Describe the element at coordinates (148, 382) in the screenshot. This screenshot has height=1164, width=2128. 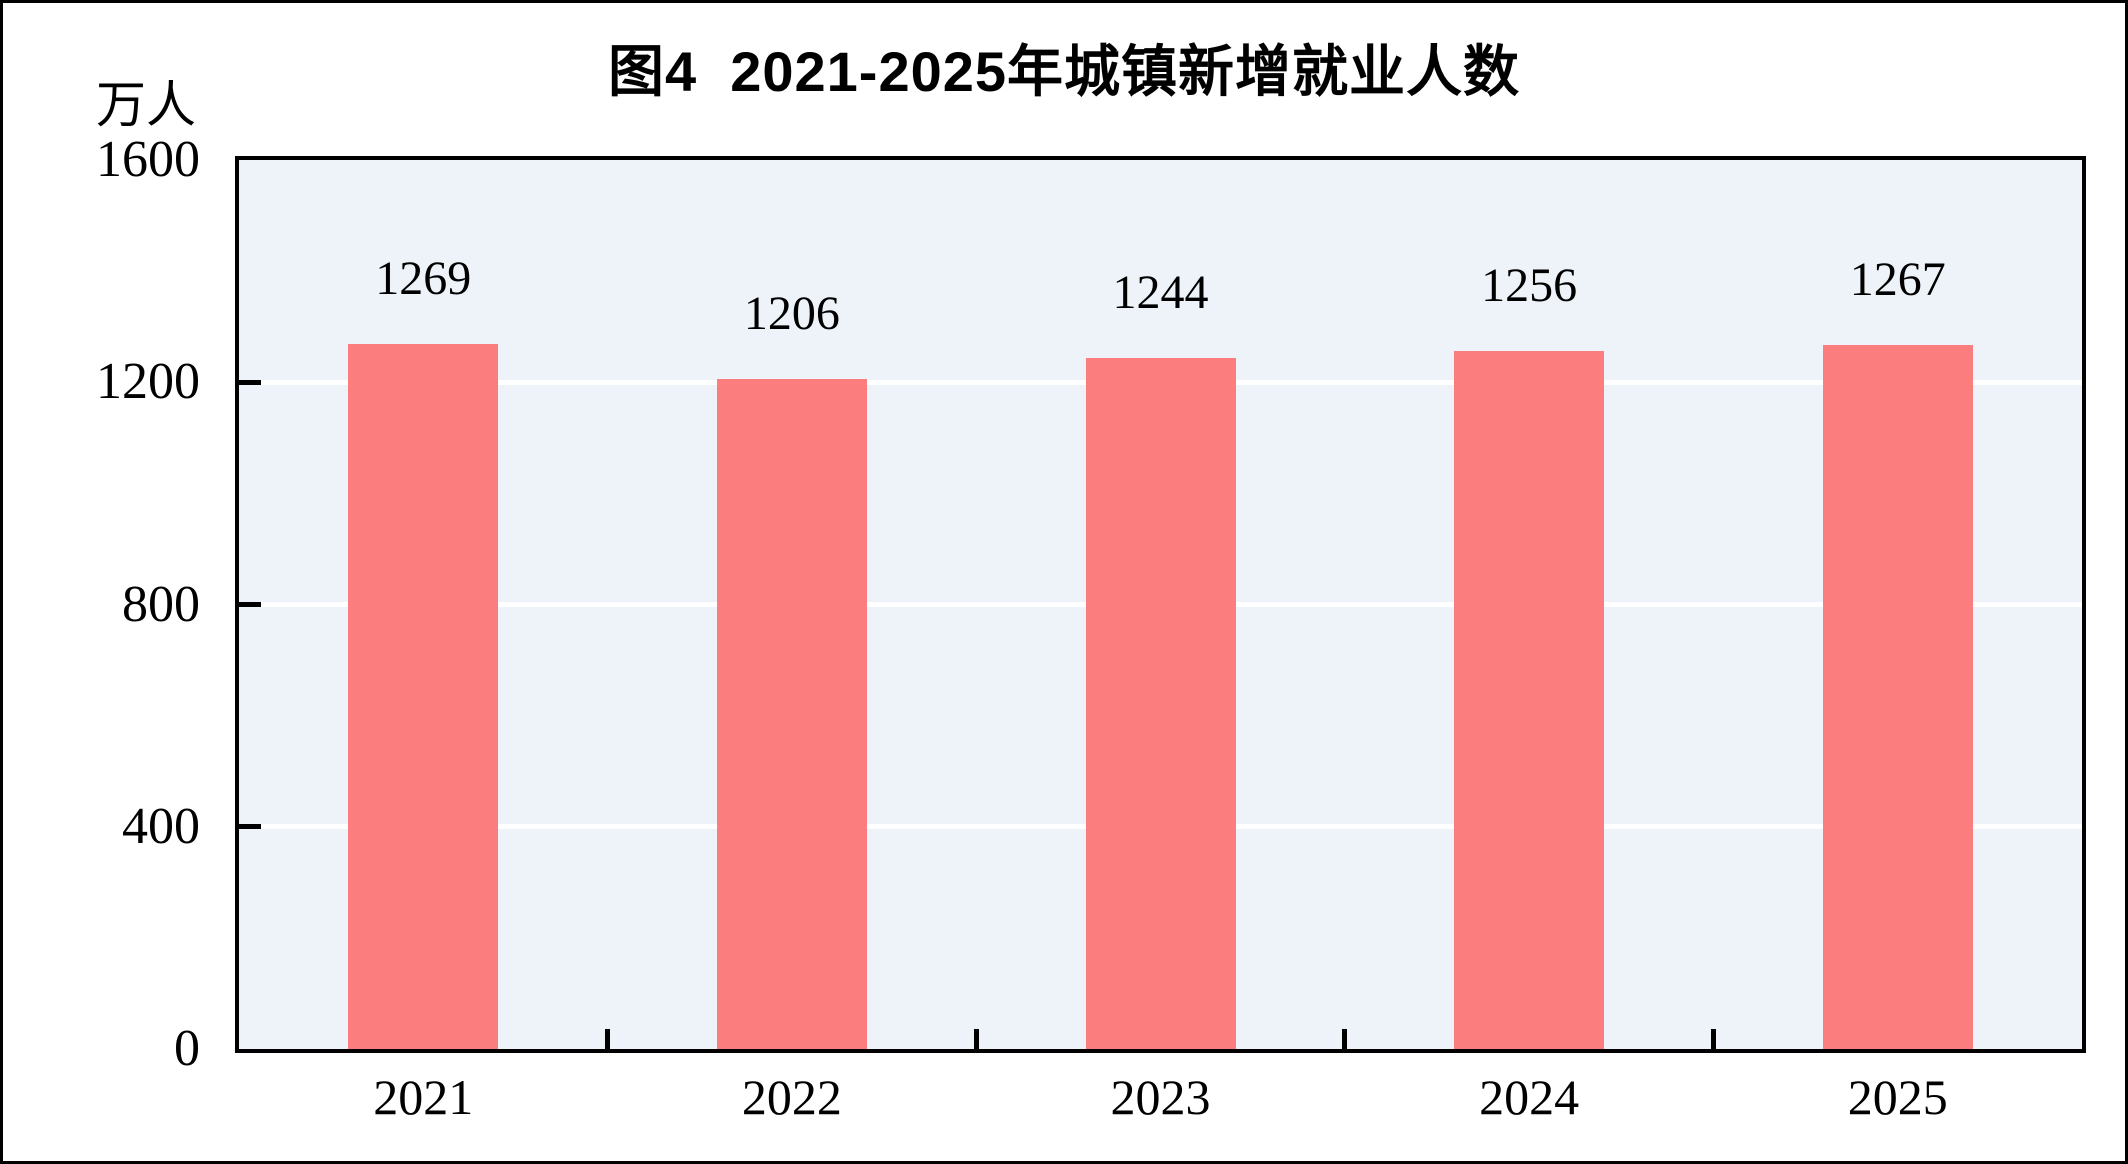
I see `y-tick-label-1200: 1200` at that location.